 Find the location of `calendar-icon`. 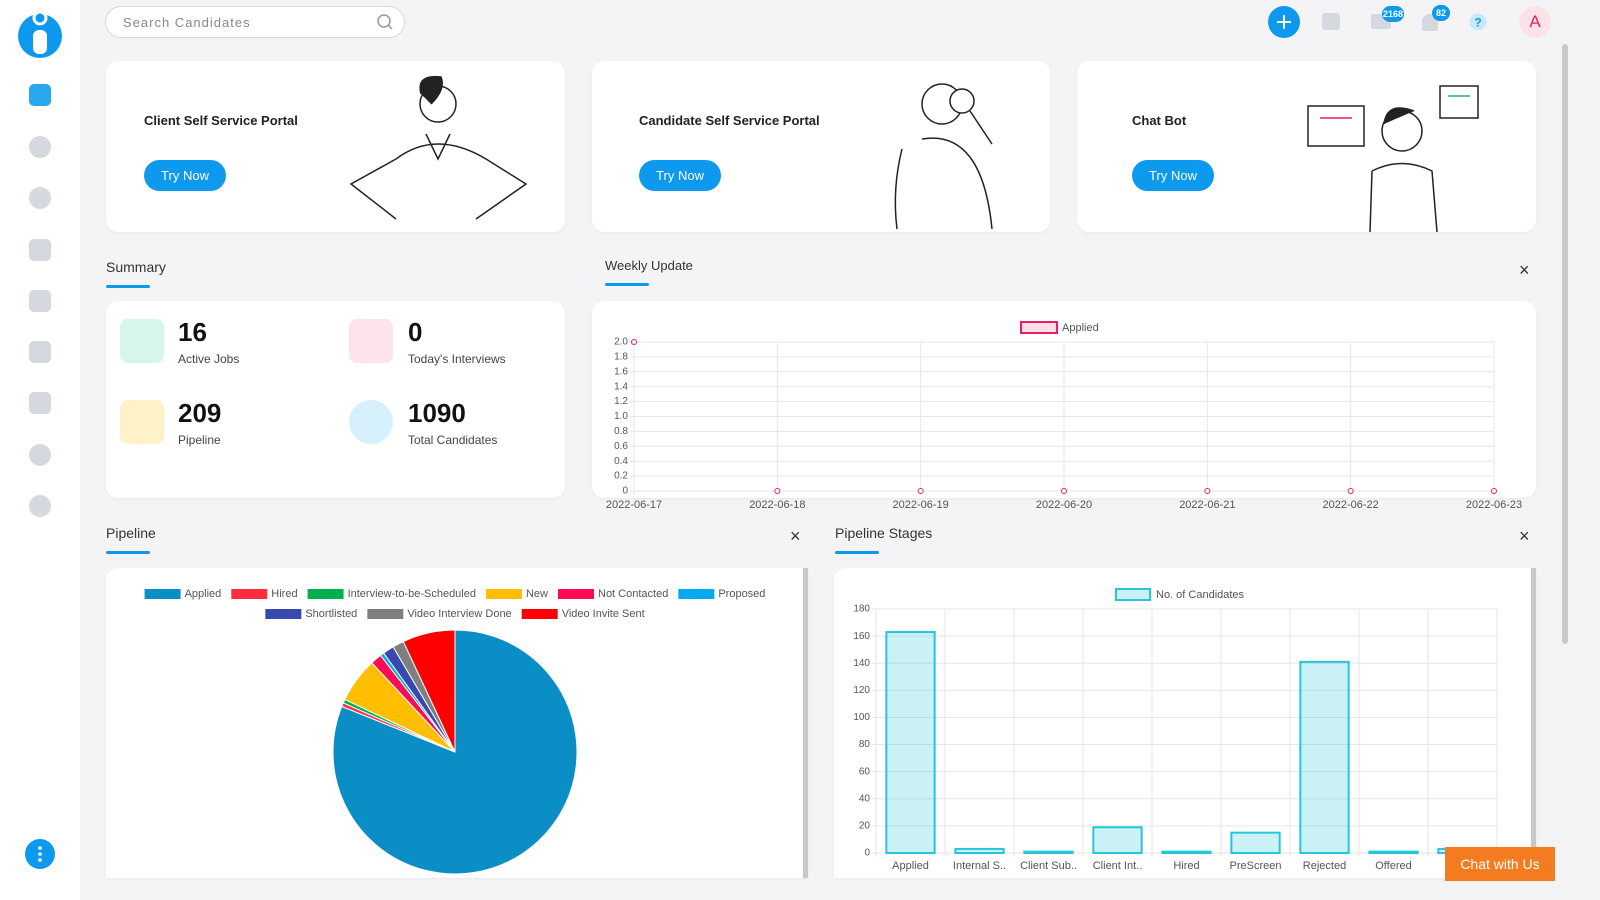

calendar-icon is located at coordinates (1331, 21).